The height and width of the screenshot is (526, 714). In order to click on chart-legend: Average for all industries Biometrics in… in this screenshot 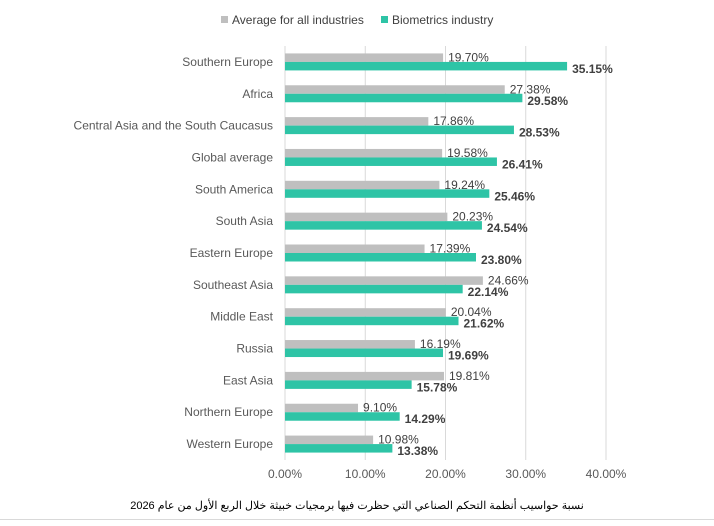, I will do `click(357, 21)`.